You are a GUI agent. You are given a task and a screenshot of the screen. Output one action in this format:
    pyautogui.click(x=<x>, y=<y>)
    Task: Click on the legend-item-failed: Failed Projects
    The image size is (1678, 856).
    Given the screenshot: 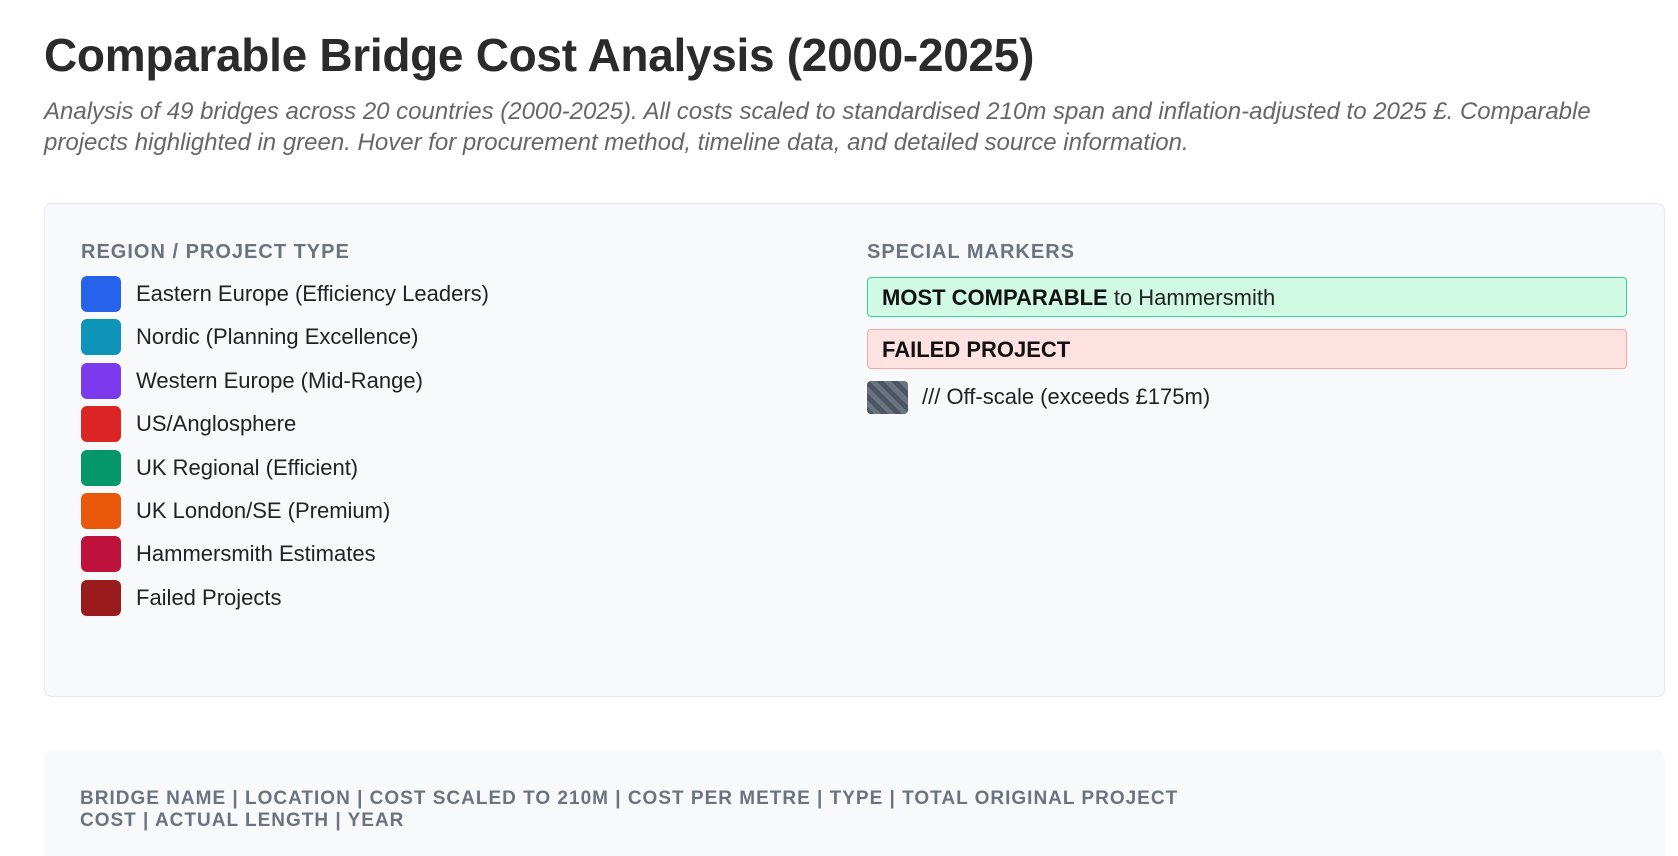 What is the action you would take?
    pyautogui.click(x=431, y=598)
    